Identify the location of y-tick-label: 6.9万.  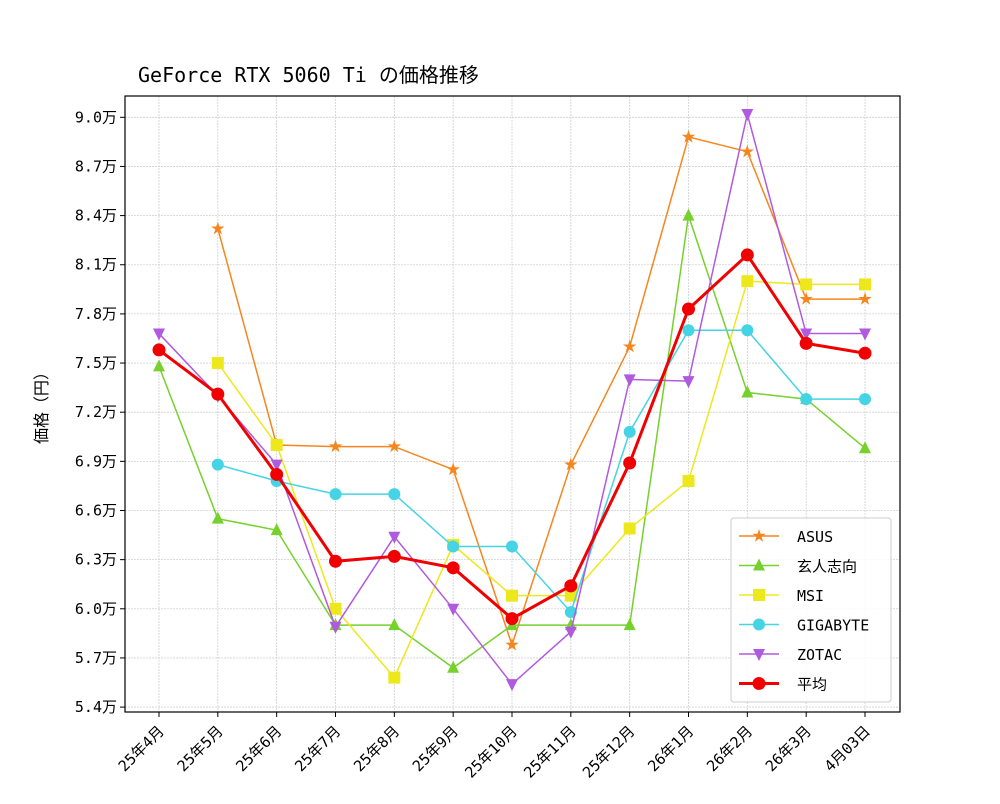
(96, 461).